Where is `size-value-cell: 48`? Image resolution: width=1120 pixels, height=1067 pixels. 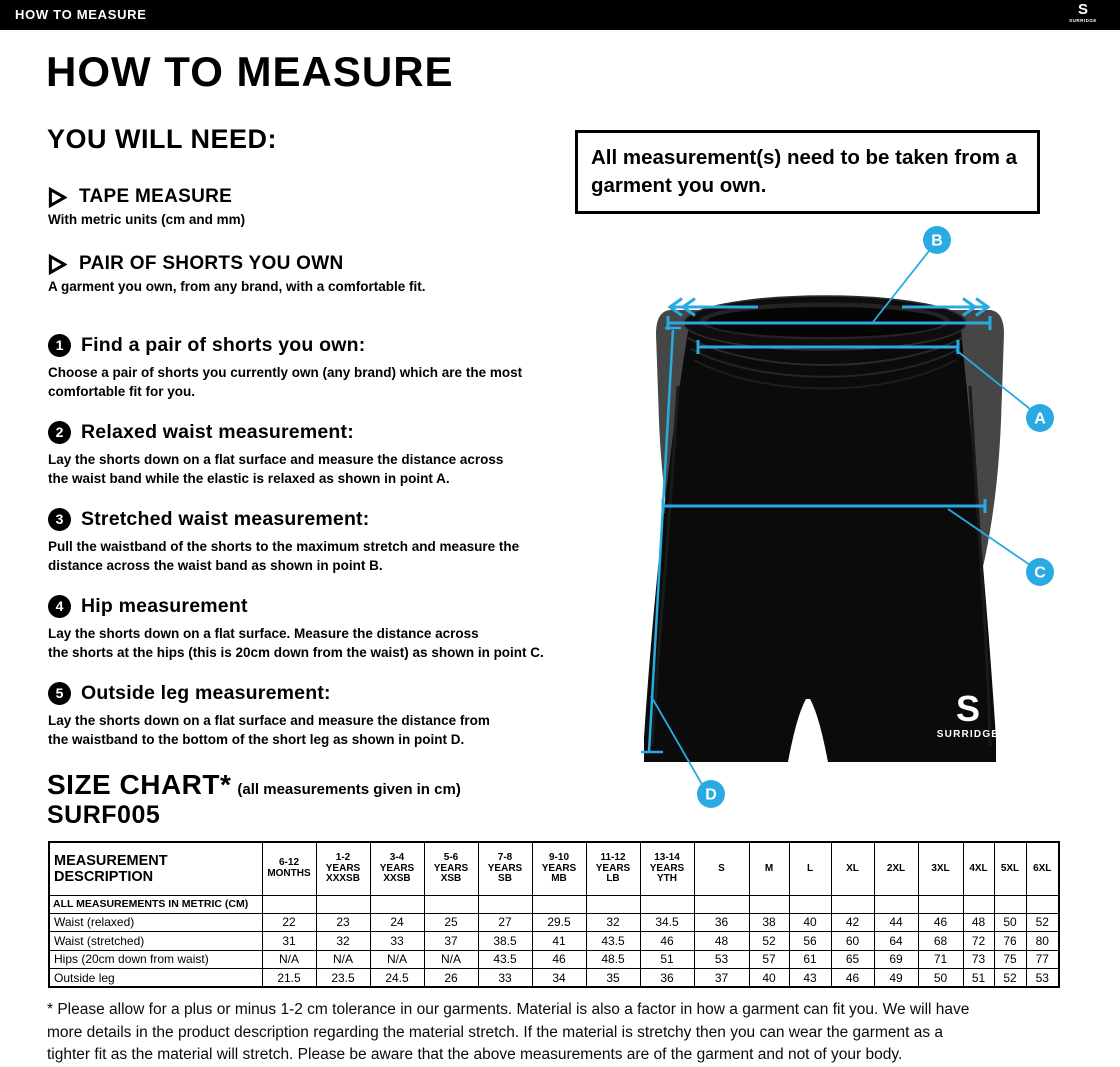
size-value-cell: 48 is located at coordinates (978, 922).